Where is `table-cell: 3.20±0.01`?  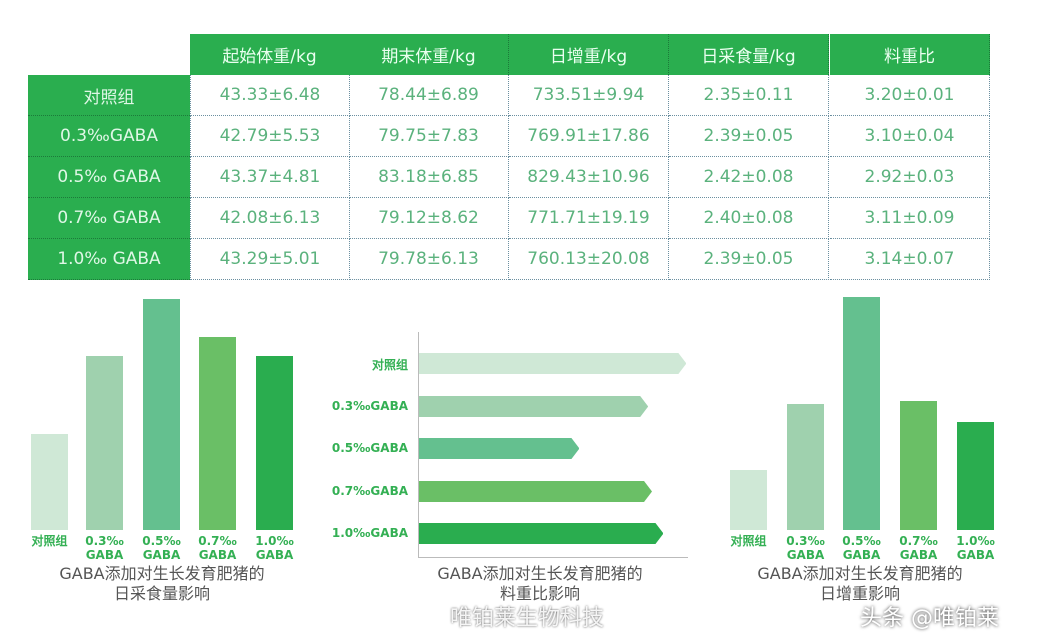 table-cell: 3.20±0.01 is located at coordinates (910, 95).